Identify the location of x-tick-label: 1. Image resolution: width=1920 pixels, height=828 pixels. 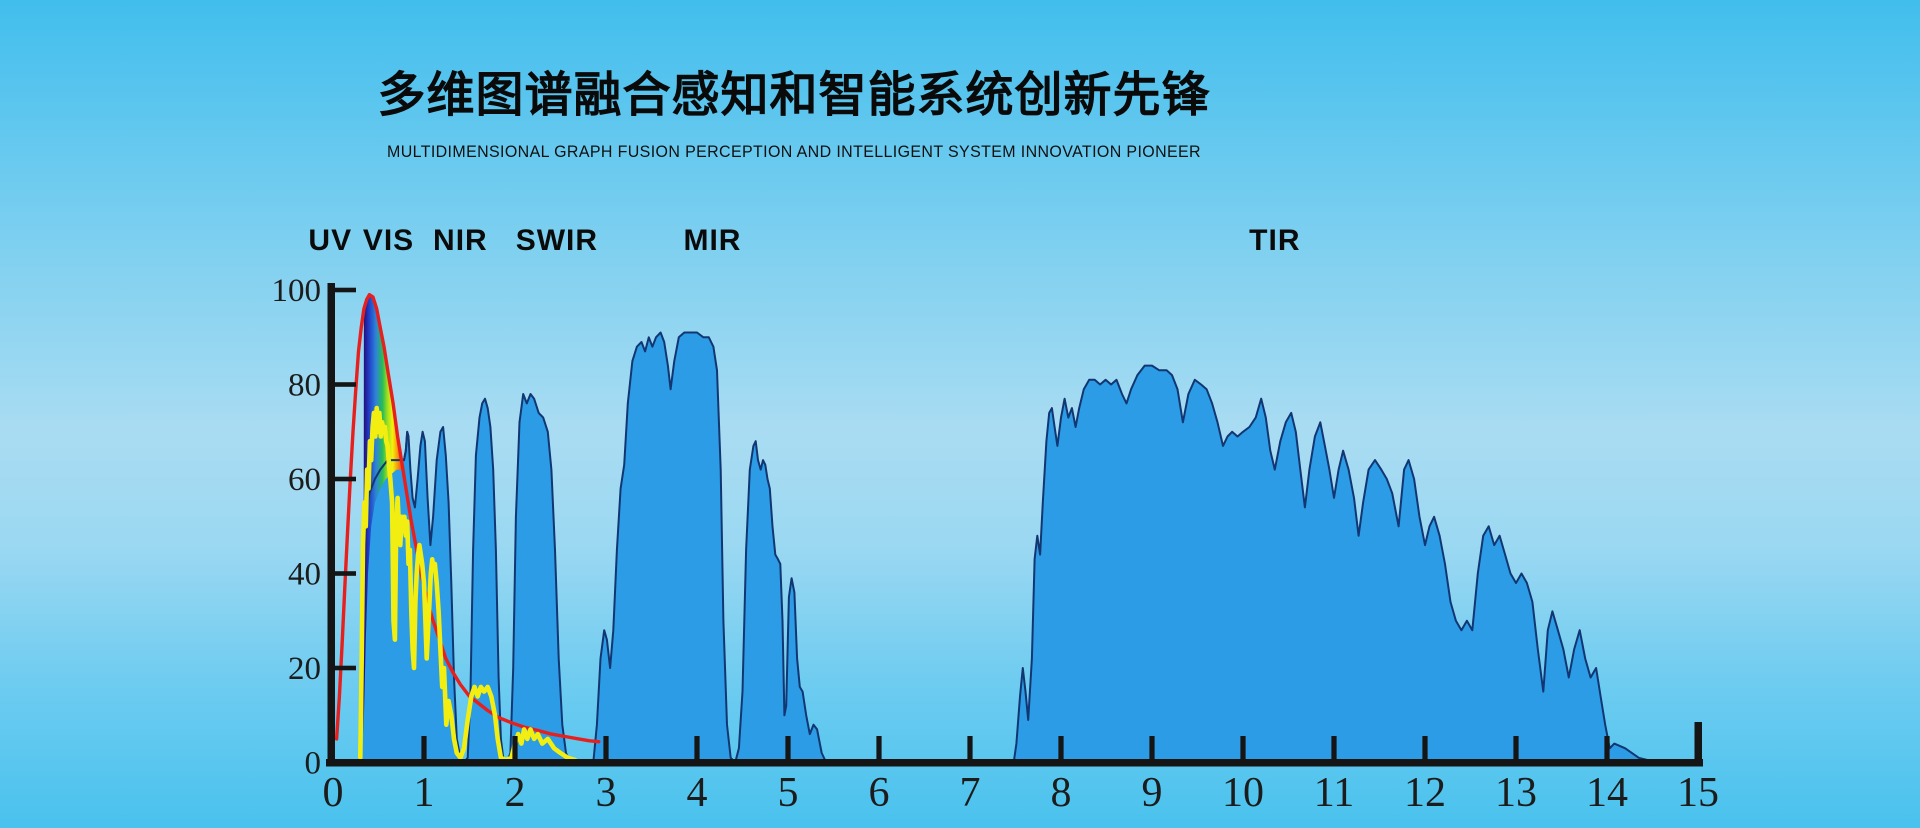
(424, 793).